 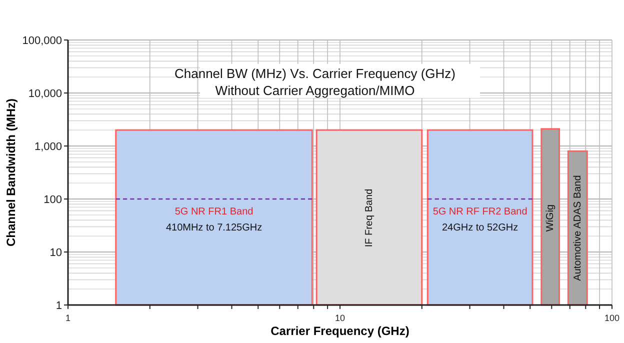 I want to click on y-tick-label: 100,000, so click(x=42, y=41).